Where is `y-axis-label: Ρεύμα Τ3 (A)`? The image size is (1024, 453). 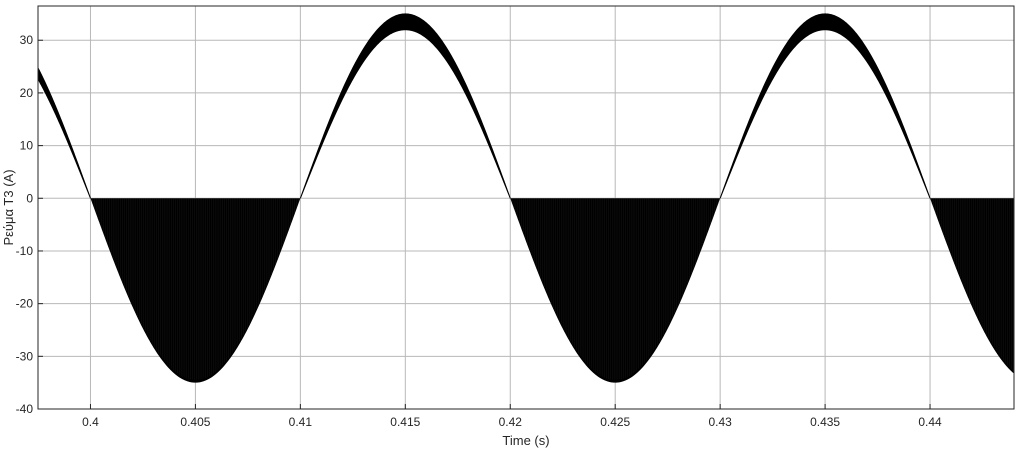
y-axis-label: Ρεύμα Τ3 (A) is located at coordinates (8, 207).